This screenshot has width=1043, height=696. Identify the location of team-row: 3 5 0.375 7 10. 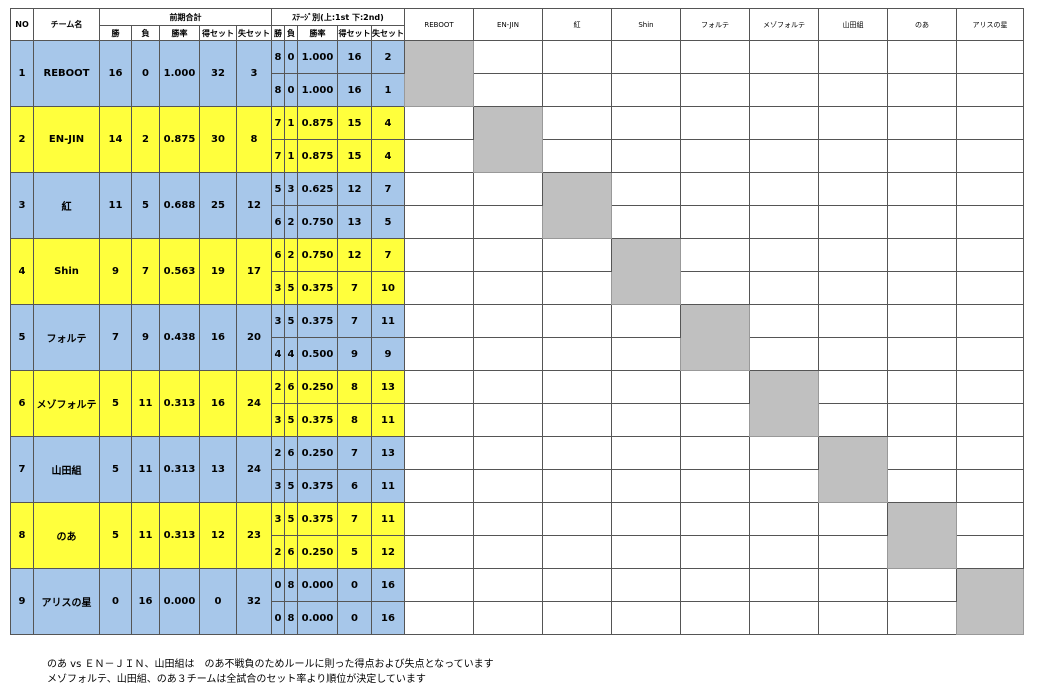
(517, 288).